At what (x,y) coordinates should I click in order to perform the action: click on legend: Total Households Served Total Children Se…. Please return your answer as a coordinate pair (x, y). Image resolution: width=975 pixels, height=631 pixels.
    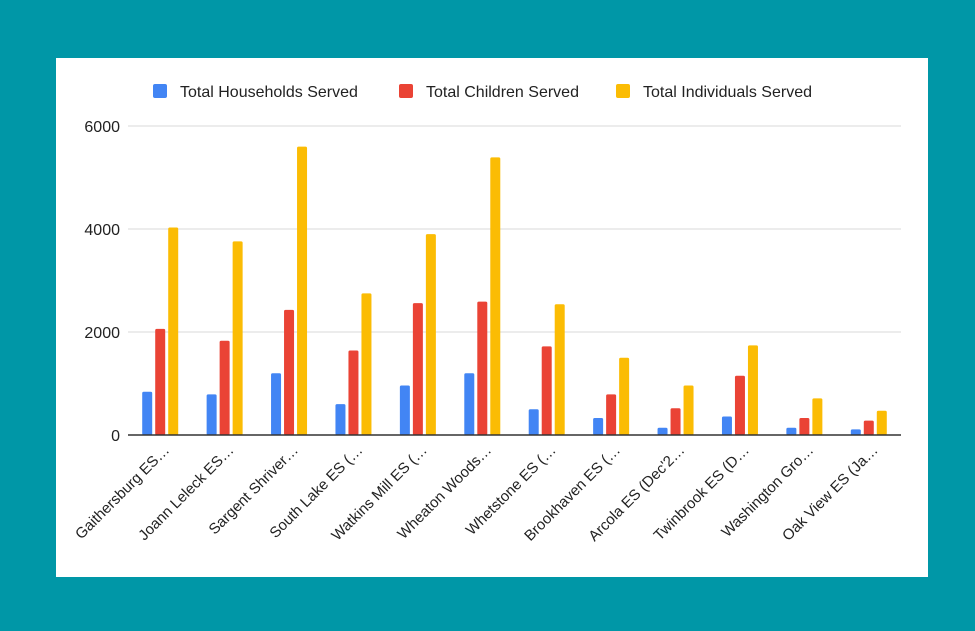
    Looking at the image, I should click on (482, 92).